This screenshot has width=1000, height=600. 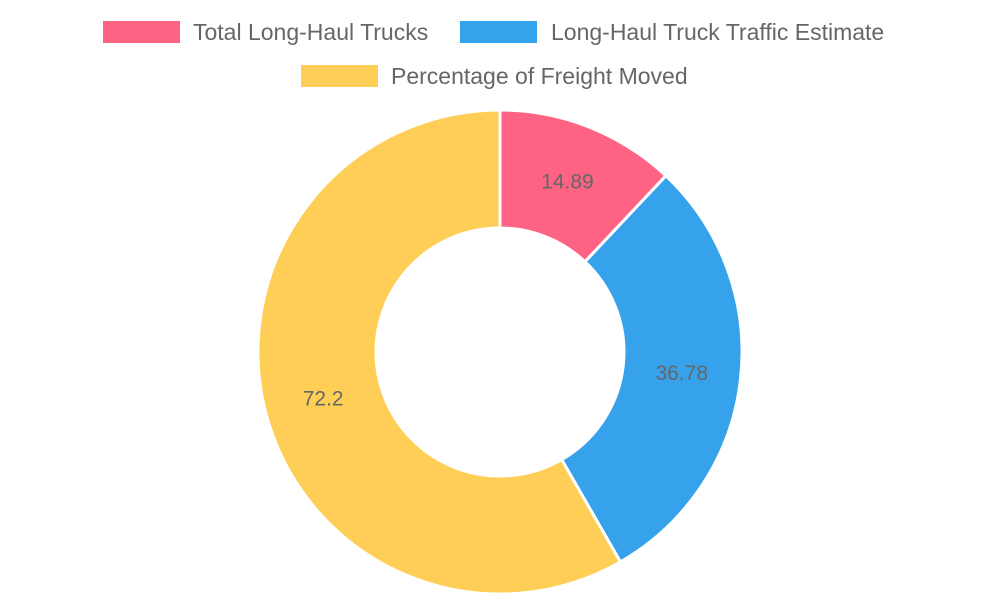 I want to click on legend-item-total-long-haul-trucks: Total Long-Haul Trucks, so click(x=265, y=32).